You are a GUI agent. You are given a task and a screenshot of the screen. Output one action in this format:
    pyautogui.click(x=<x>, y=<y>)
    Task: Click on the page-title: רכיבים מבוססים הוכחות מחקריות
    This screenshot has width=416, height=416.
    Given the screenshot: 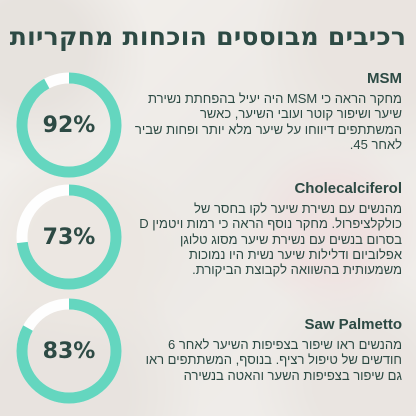 What is the action you would take?
    pyautogui.click(x=208, y=36)
    